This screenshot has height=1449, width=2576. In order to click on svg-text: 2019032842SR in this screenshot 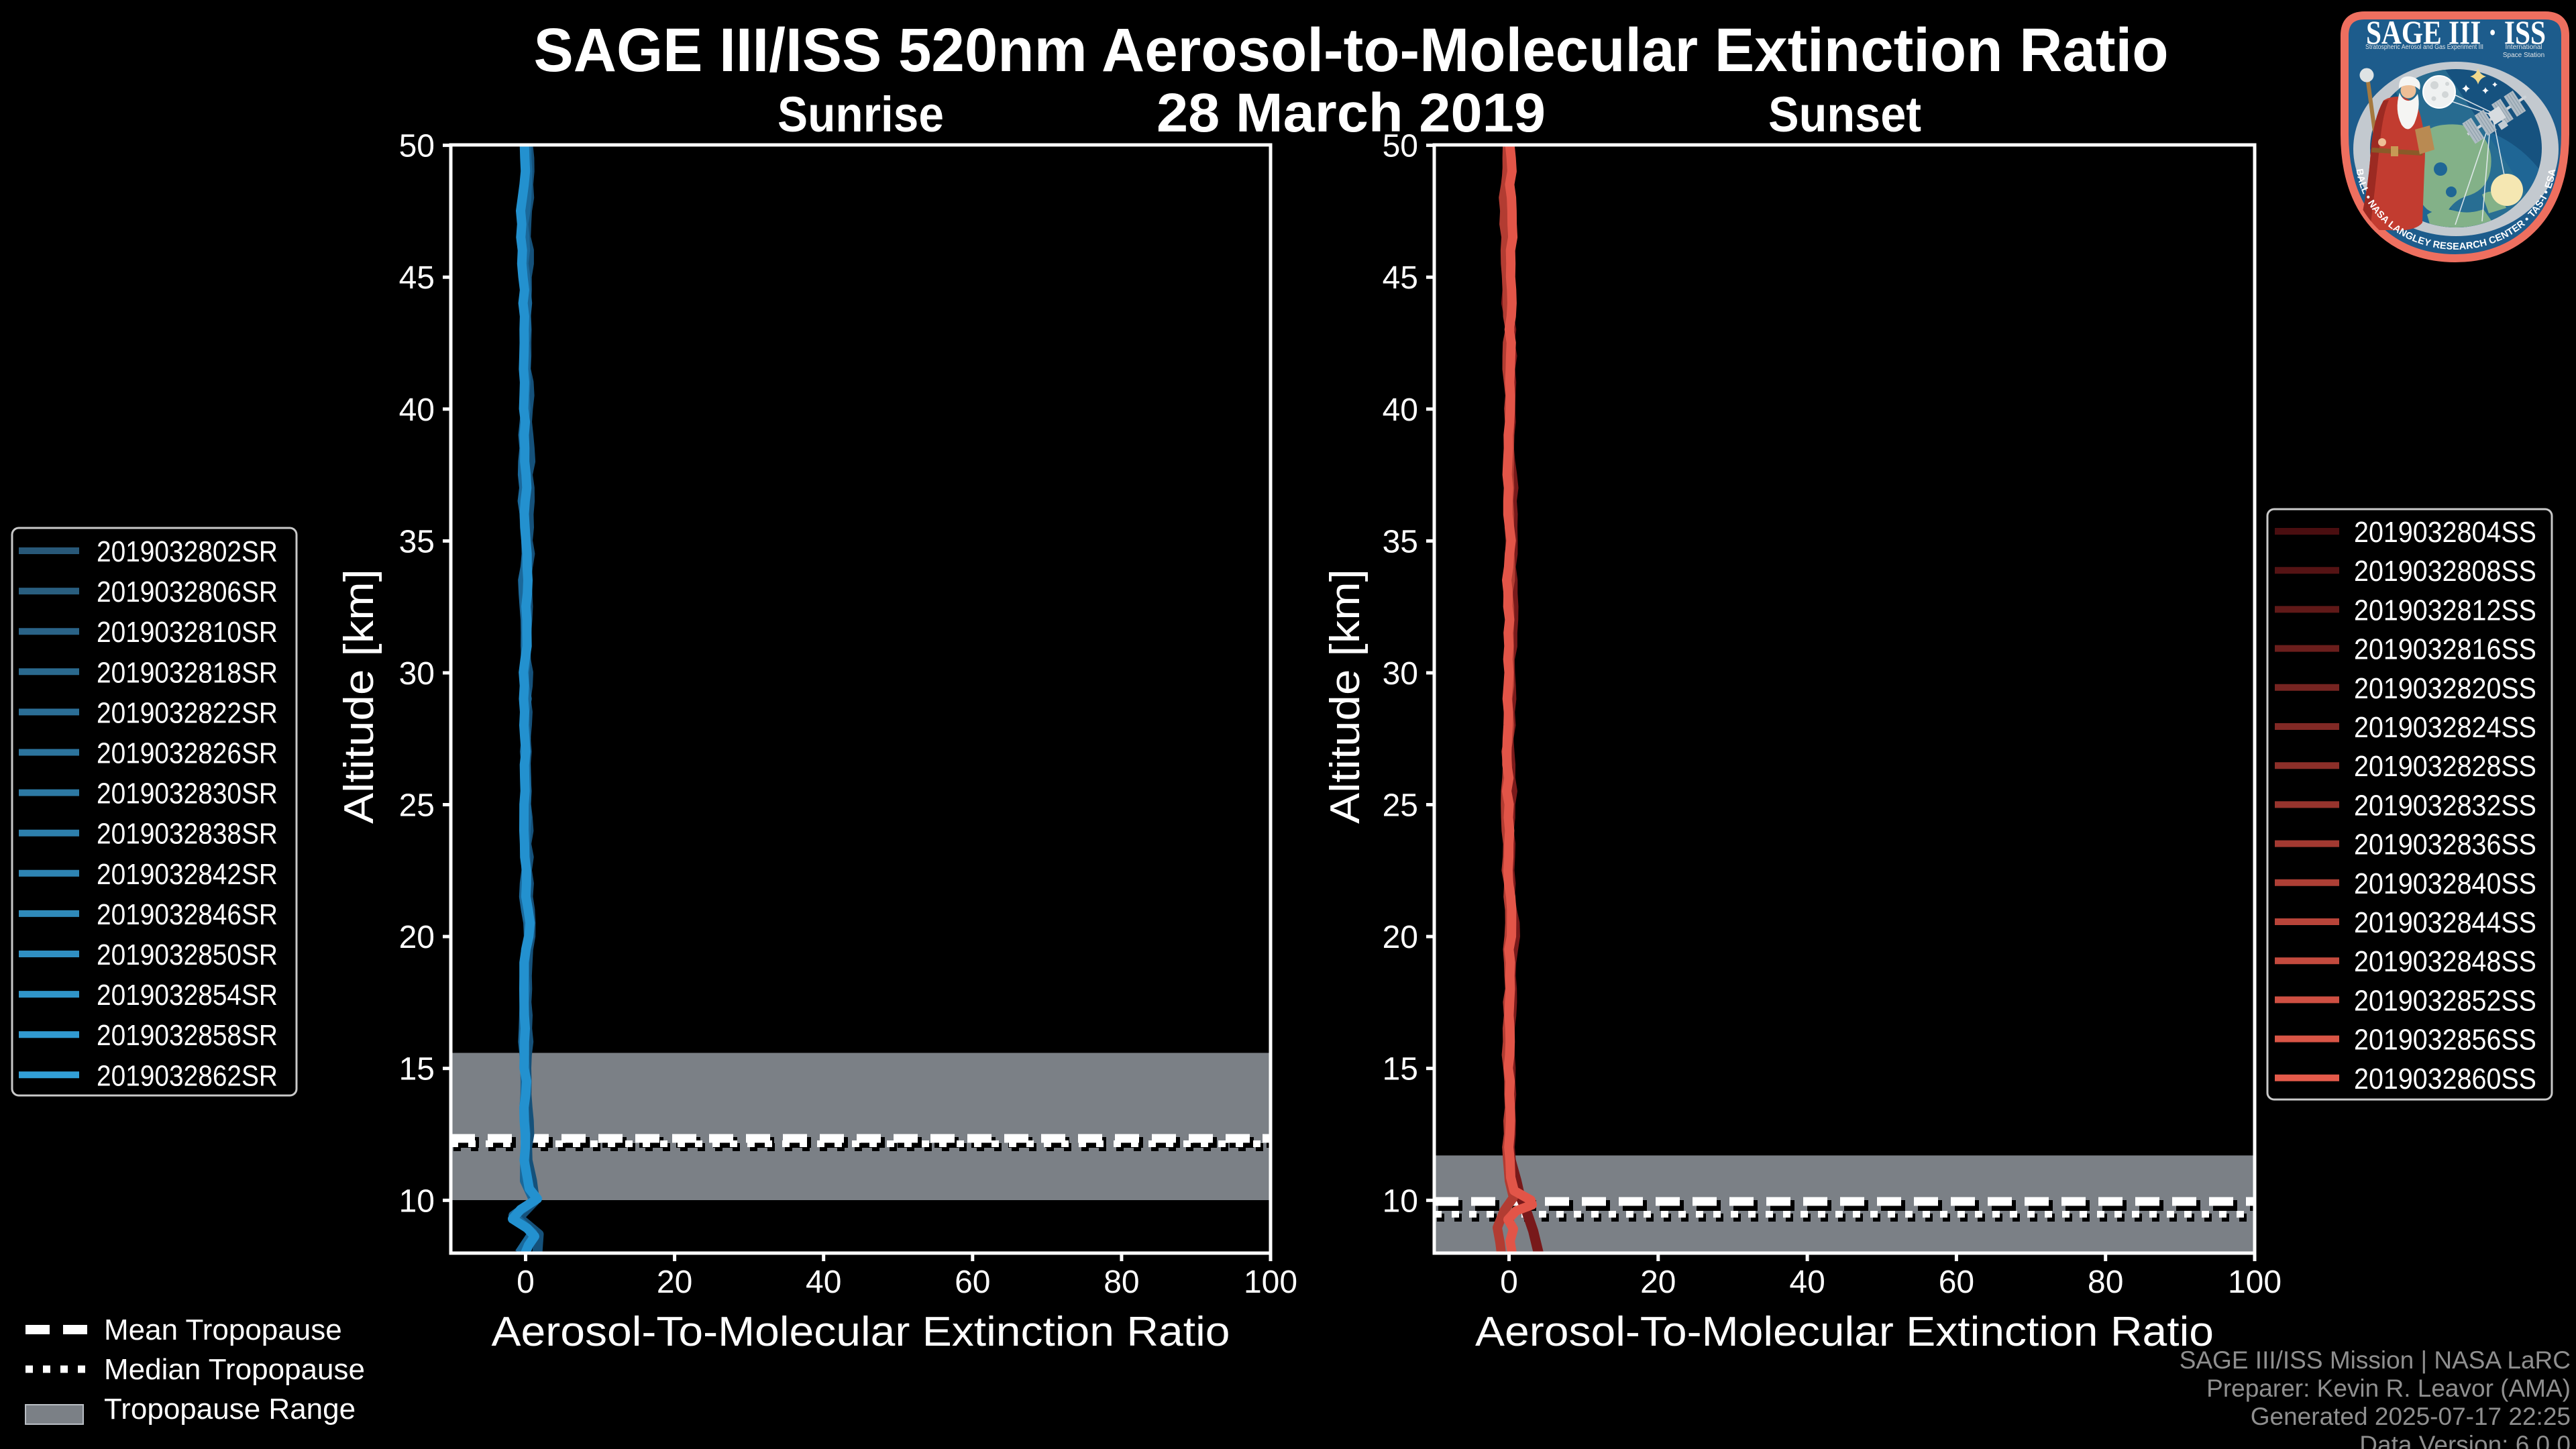, I will do `click(187, 874)`.